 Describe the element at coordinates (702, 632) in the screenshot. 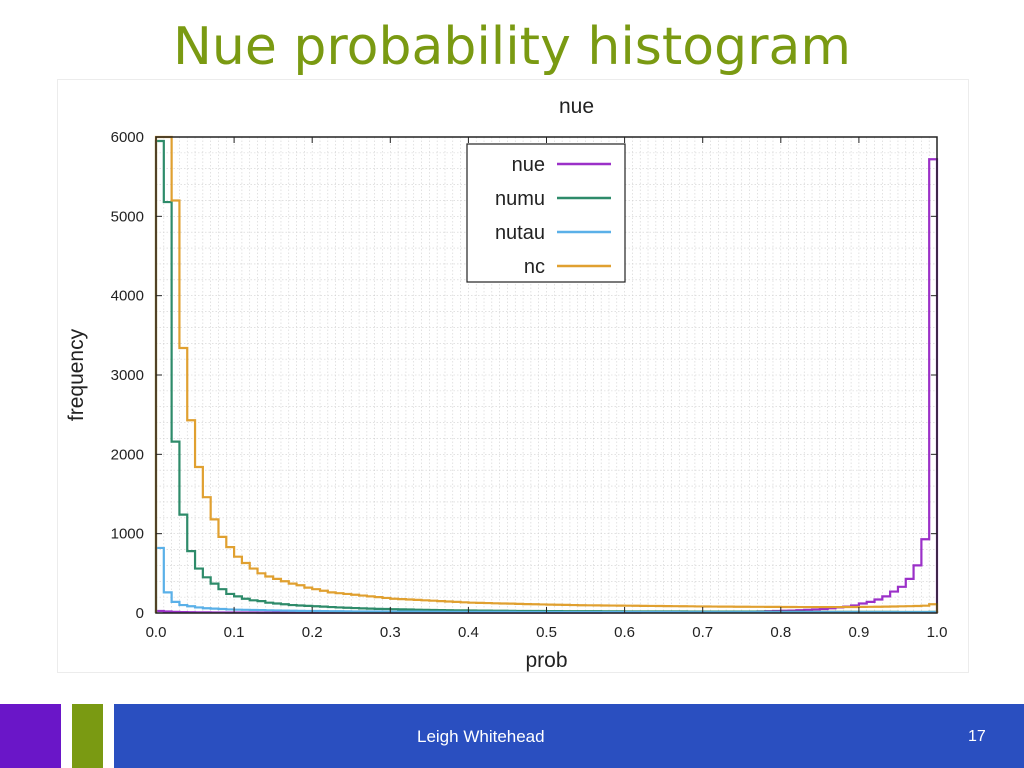

I see `x-tick-label: 0.7` at that location.